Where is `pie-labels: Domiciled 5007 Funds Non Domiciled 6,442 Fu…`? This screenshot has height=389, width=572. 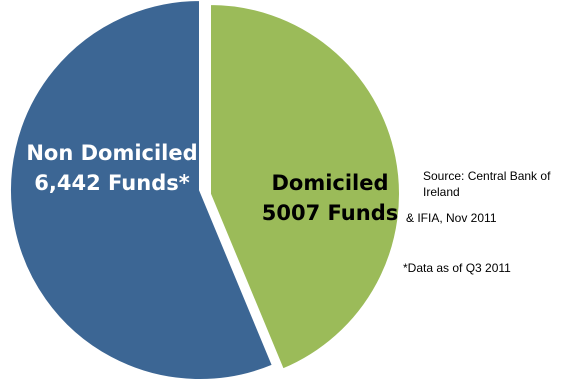
pie-labels: Domiciled 5007 Funds Non Domiciled 6,442 Fu… is located at coordinates (212, 183).